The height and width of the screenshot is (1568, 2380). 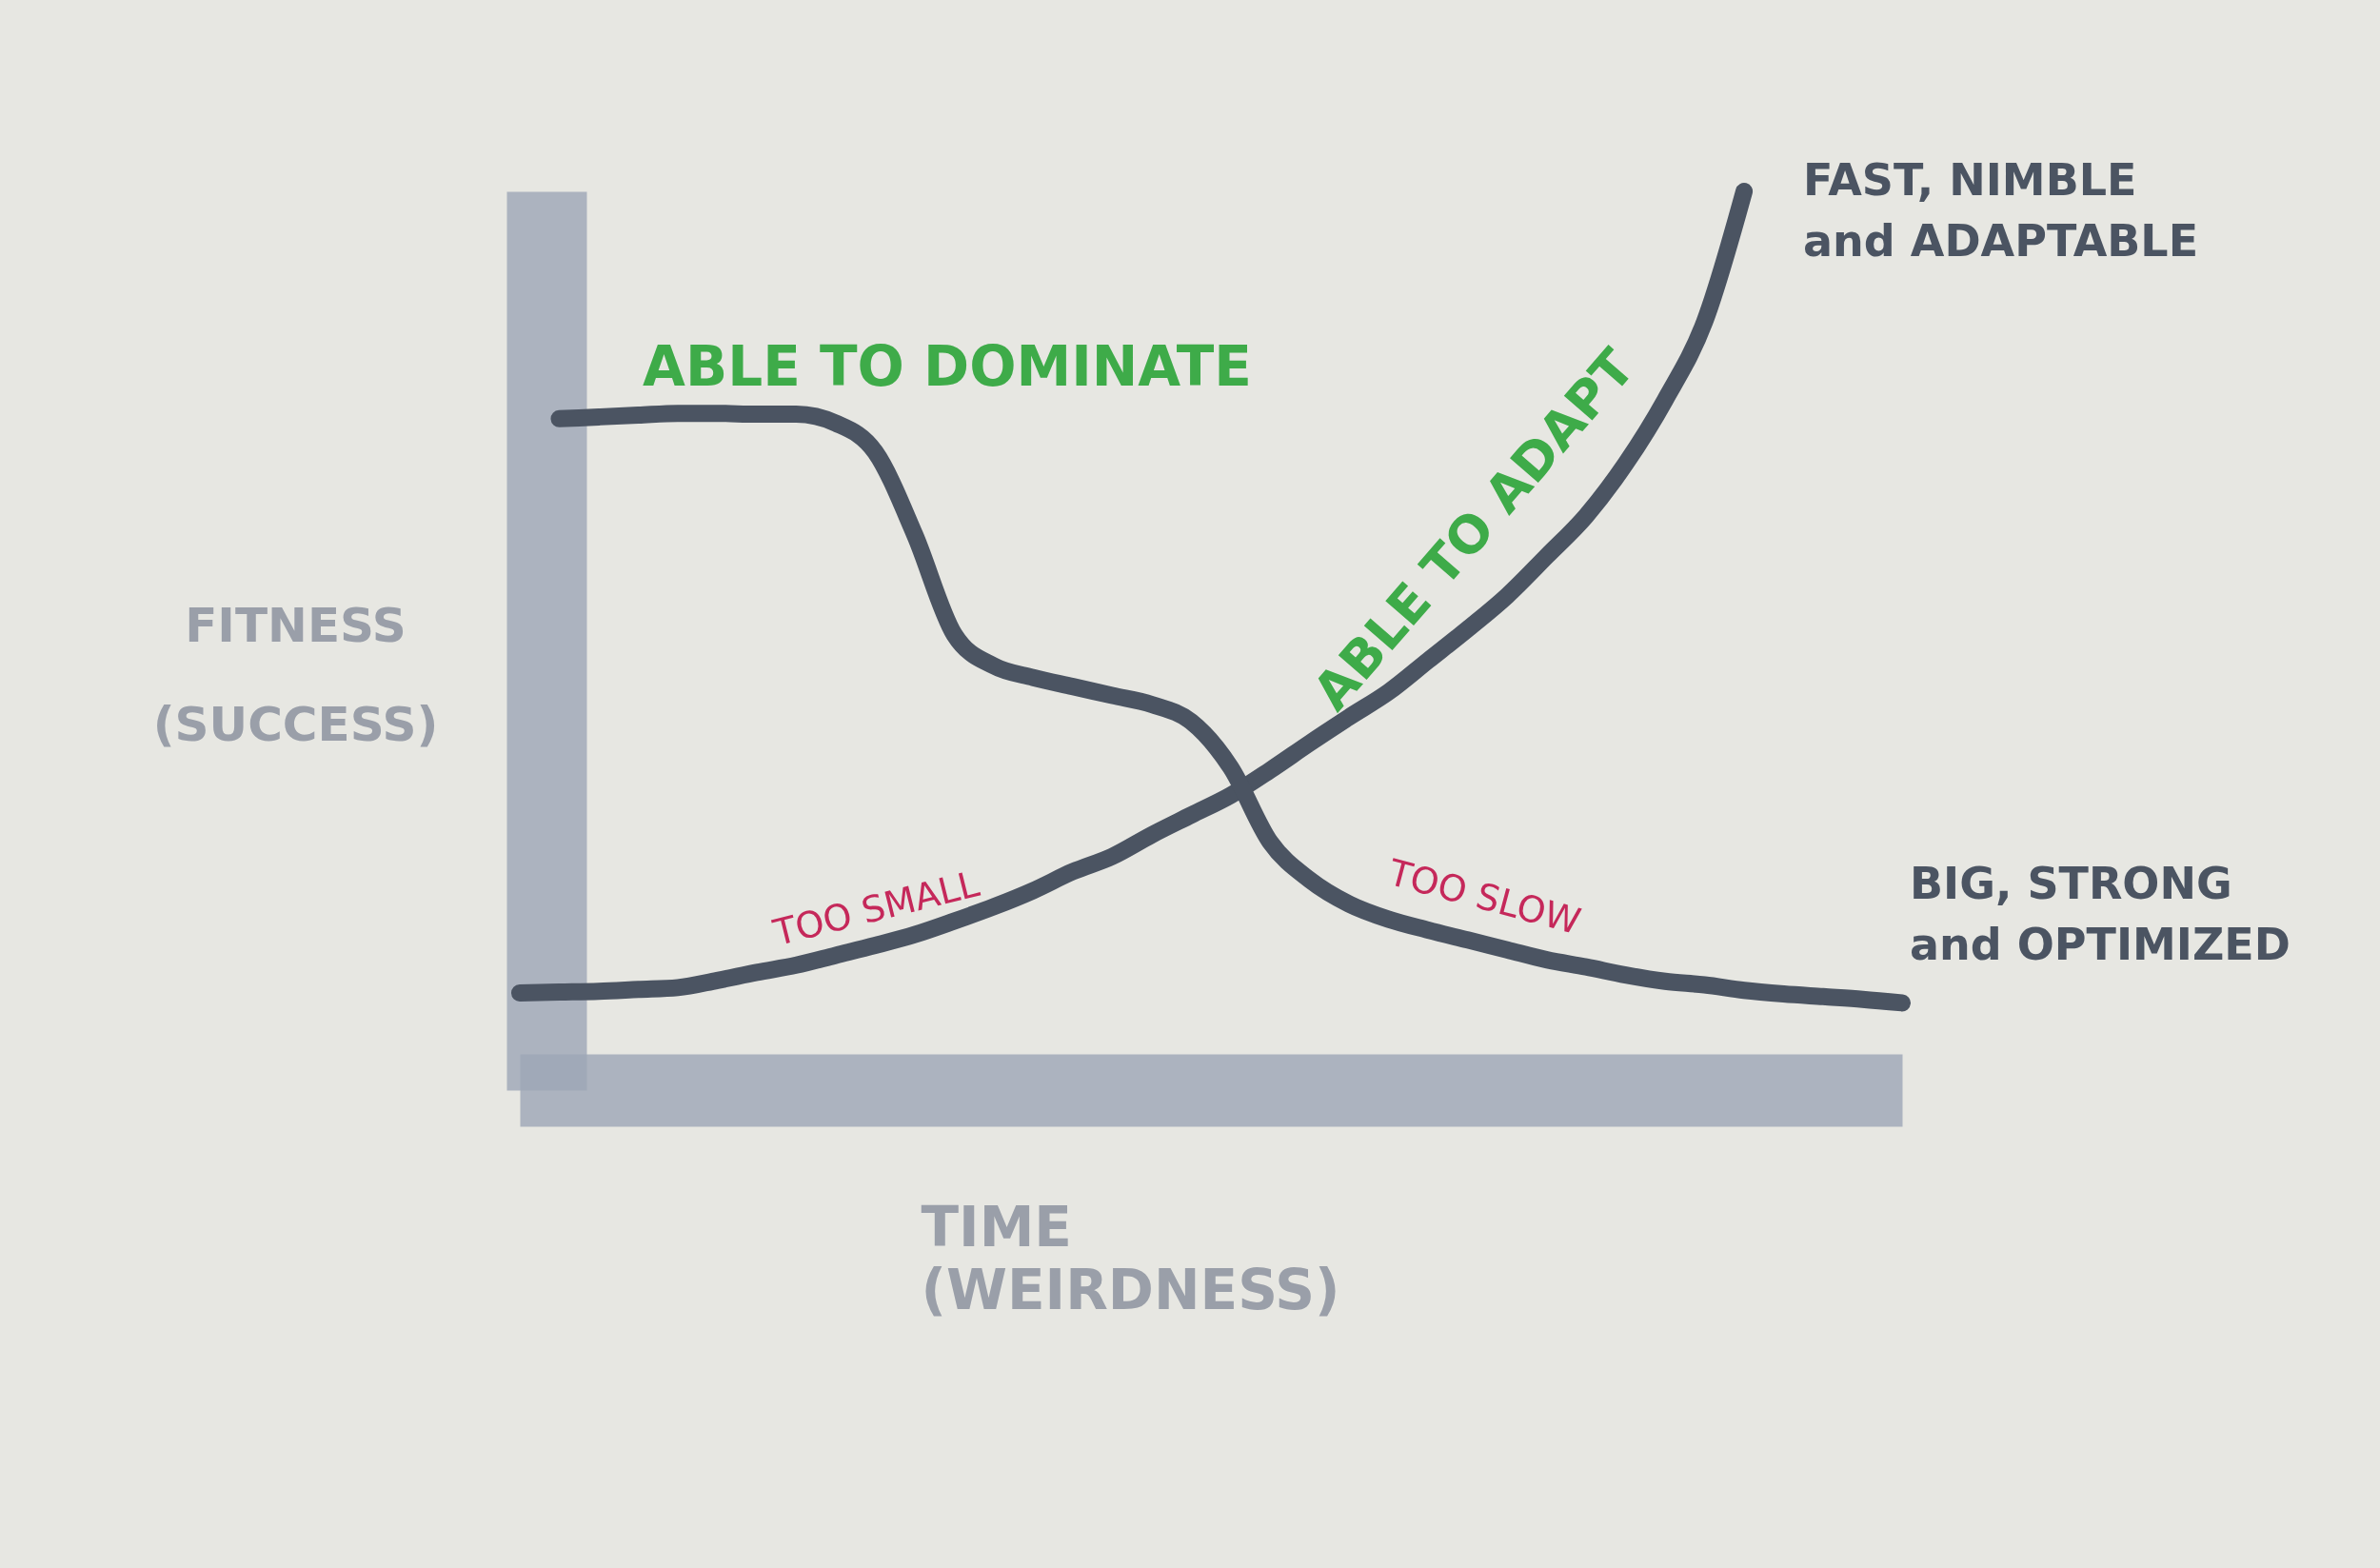 I want to click on annotation: TOO SLOW, so click(x=1484, y=897).